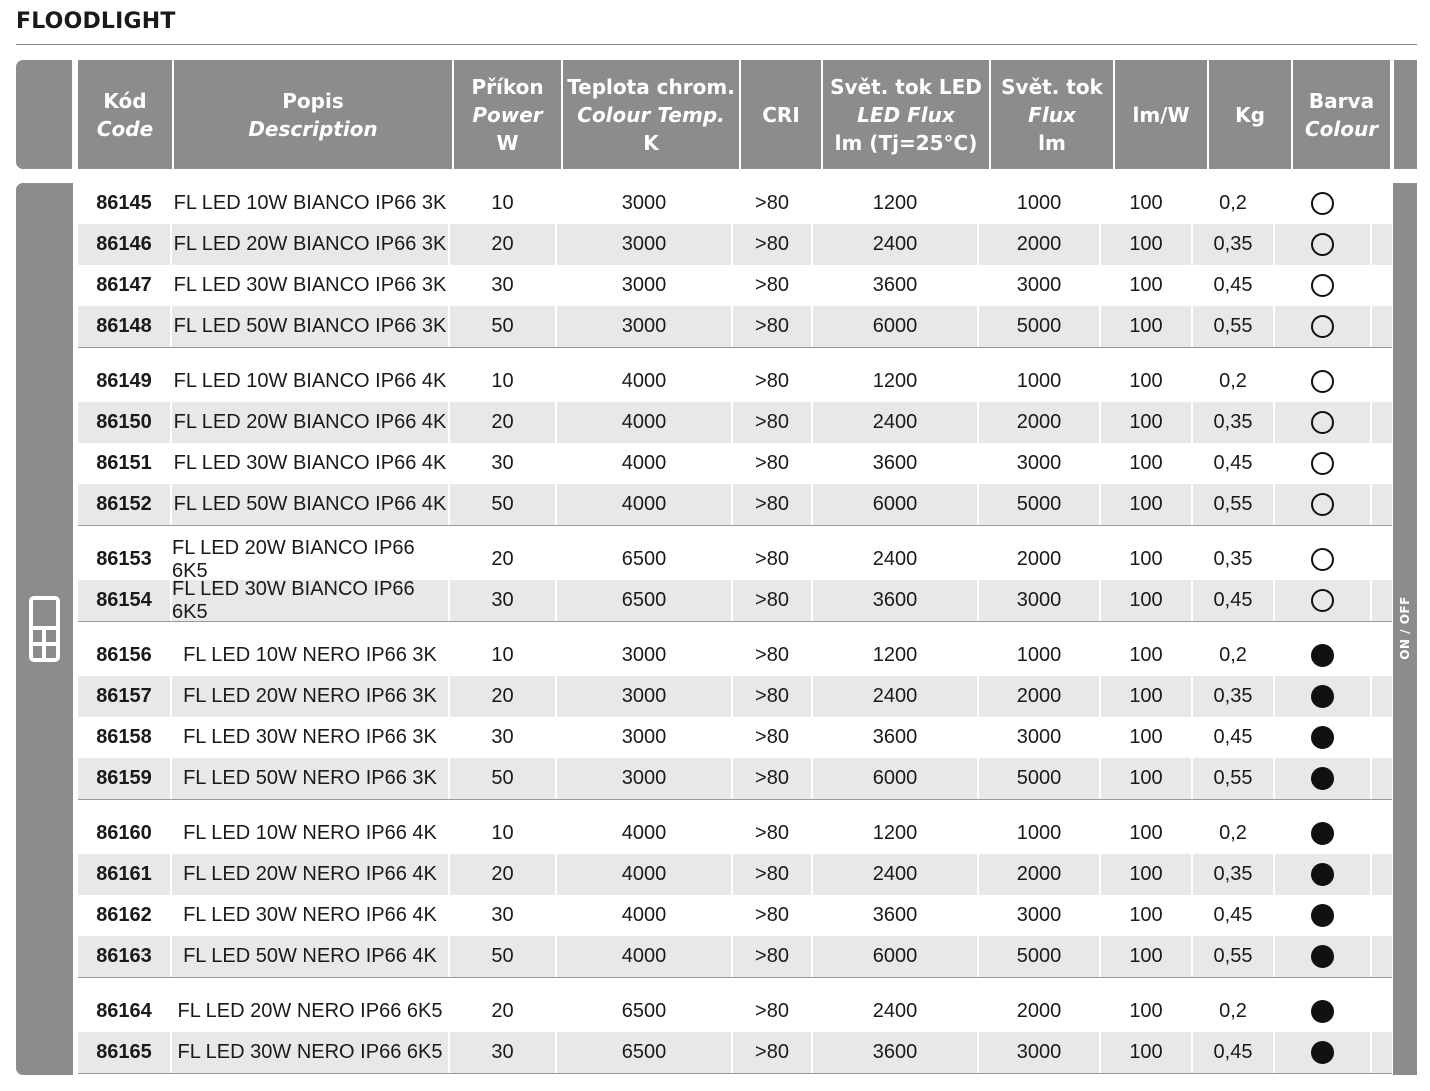  What do you see at coordinates (1234, 504) in the screenshot?
I see `cell-kg: 0,55` at bounding box center [1234, 504].